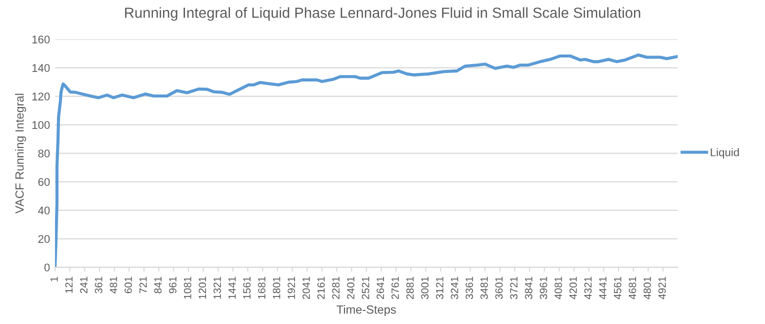 This screenshot has width=765, height=324. Describe the element at coordinates (247, 287) in the screenshot. I see `x-tick-label: 1561` at that location.